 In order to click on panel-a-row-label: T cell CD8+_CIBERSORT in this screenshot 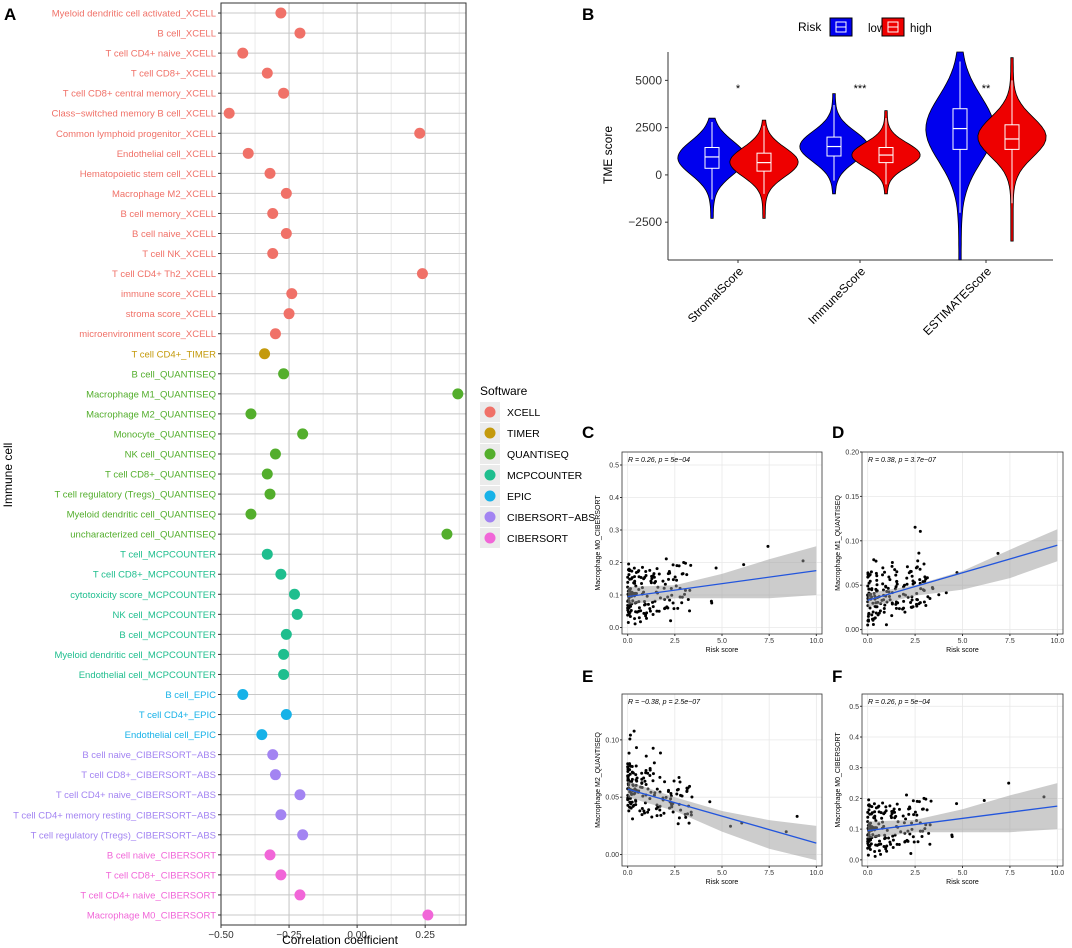, I will do `click(161, 875)`.